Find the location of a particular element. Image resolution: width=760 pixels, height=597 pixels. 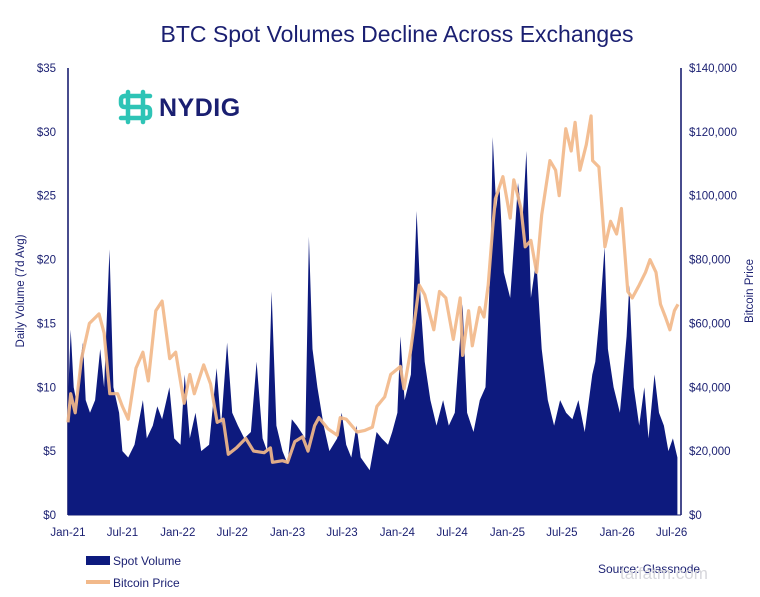

right-tick-label: $120,000 is located at coordinates (713, 133).